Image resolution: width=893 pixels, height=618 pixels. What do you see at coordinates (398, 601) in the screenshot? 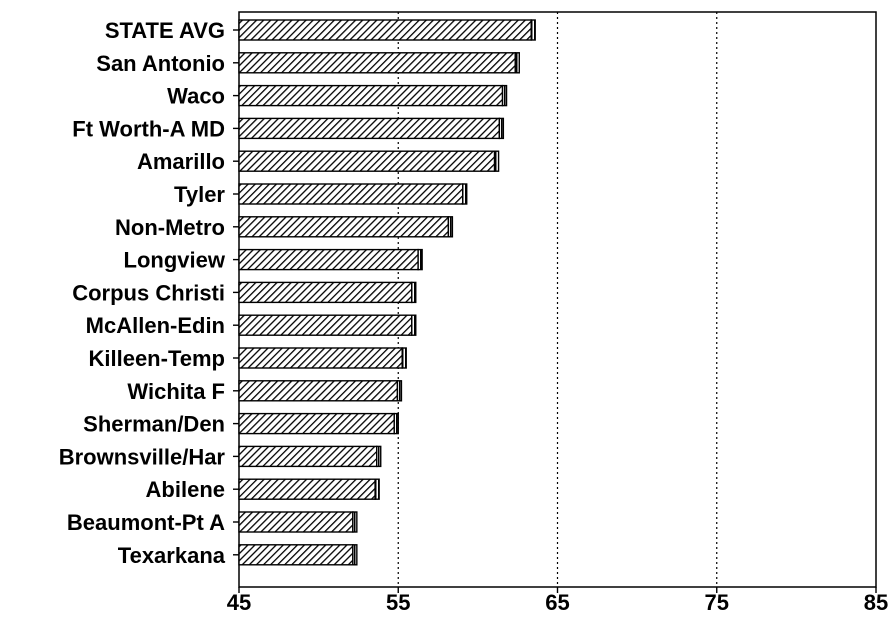
I see `x-tick-label: 55` at bounding box center [398, 601].